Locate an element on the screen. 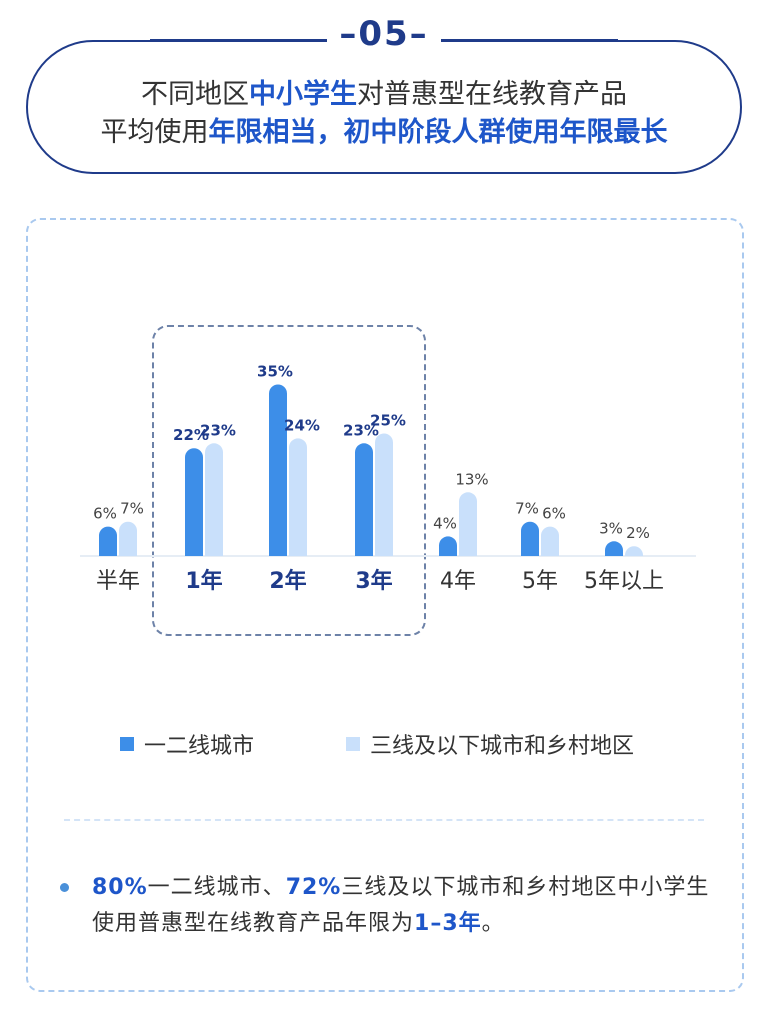  title-frame is located at coordinates (384, 107).